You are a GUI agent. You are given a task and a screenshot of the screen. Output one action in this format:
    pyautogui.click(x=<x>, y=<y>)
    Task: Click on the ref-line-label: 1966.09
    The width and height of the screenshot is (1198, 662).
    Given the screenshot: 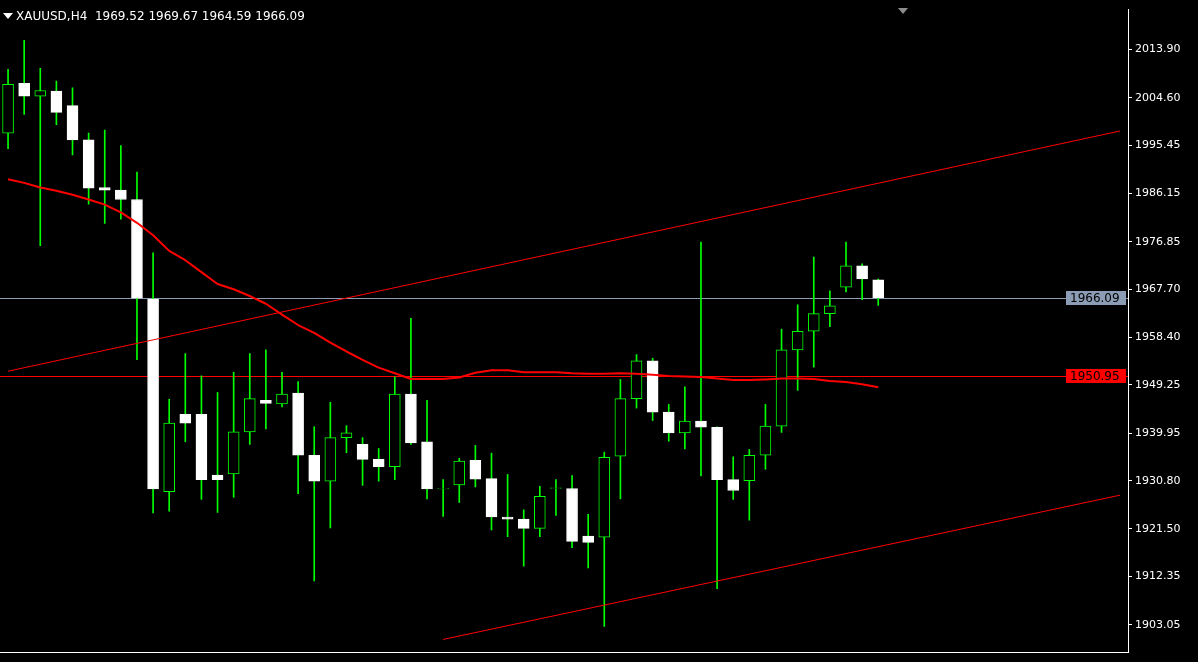 What is the action you would take?
    pyautogui.click(x=1095, y=298)
    